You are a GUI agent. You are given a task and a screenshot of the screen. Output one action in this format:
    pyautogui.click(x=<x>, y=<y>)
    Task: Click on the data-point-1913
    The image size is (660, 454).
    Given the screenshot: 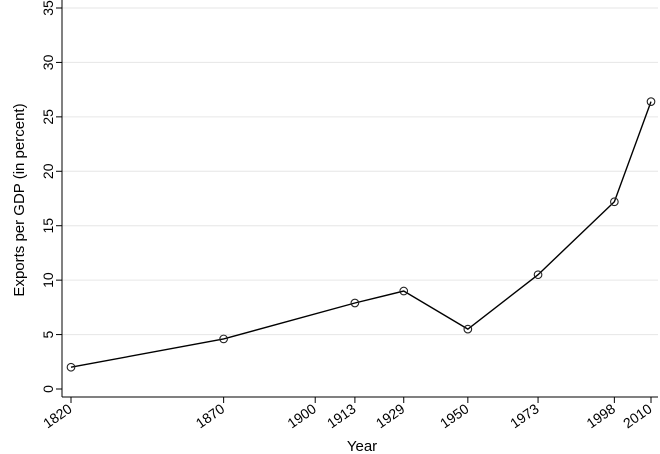 What is the action you would take?
    pyautogui.click(x=355, y=303)
    